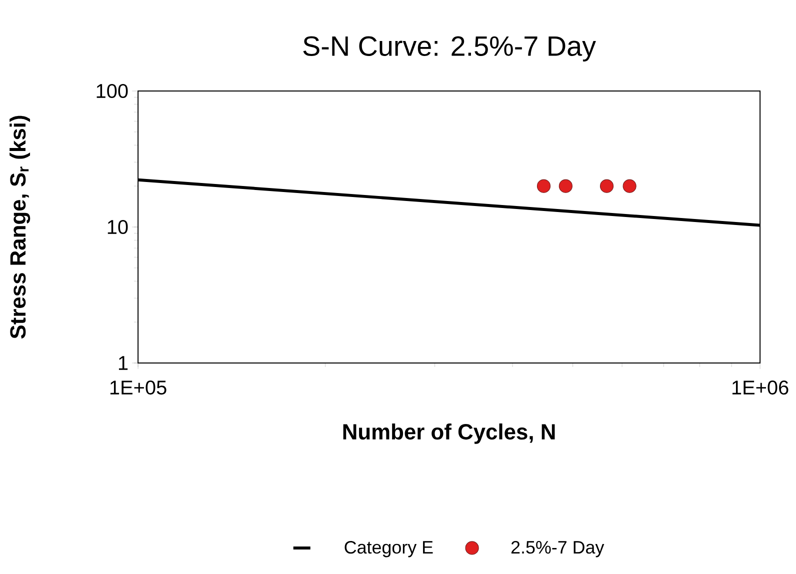 The image size is (796, 574). I want to click on y-tick-label: 100, so click(112, 91).